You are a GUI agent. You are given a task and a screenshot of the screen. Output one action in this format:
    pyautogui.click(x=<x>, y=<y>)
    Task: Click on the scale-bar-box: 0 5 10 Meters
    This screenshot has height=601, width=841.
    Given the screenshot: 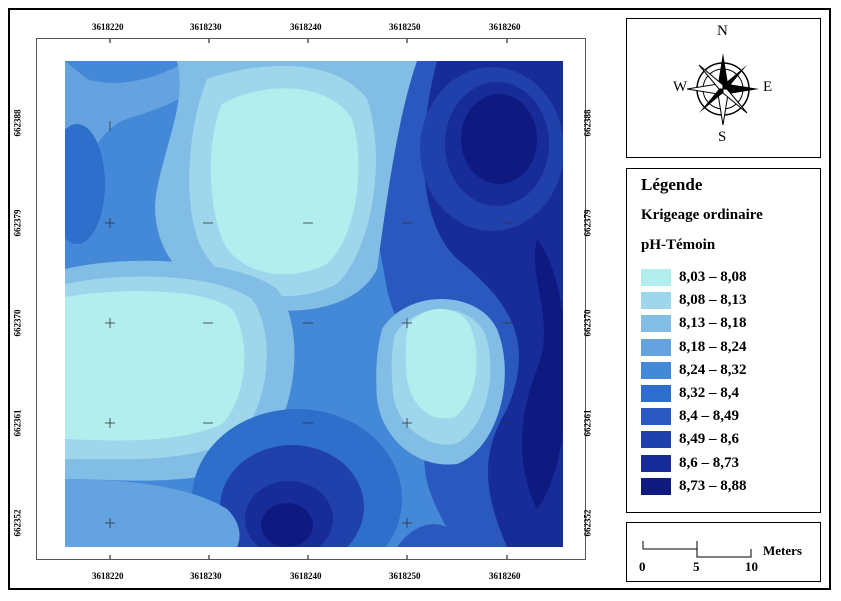 What is the action you would take?
    pyautogui.click(x=723, y=552)
    